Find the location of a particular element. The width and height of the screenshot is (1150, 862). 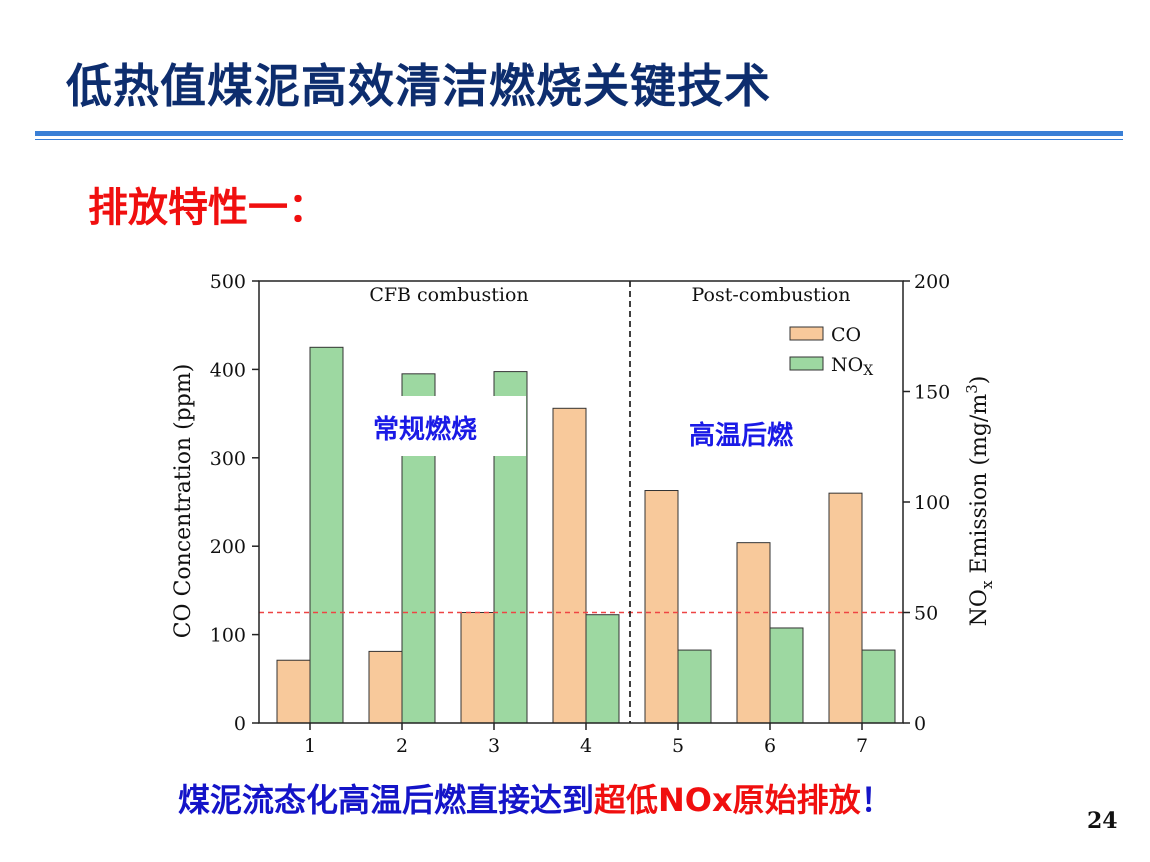

left-tick-label-0: 0 is located at coordinates (240, 724).